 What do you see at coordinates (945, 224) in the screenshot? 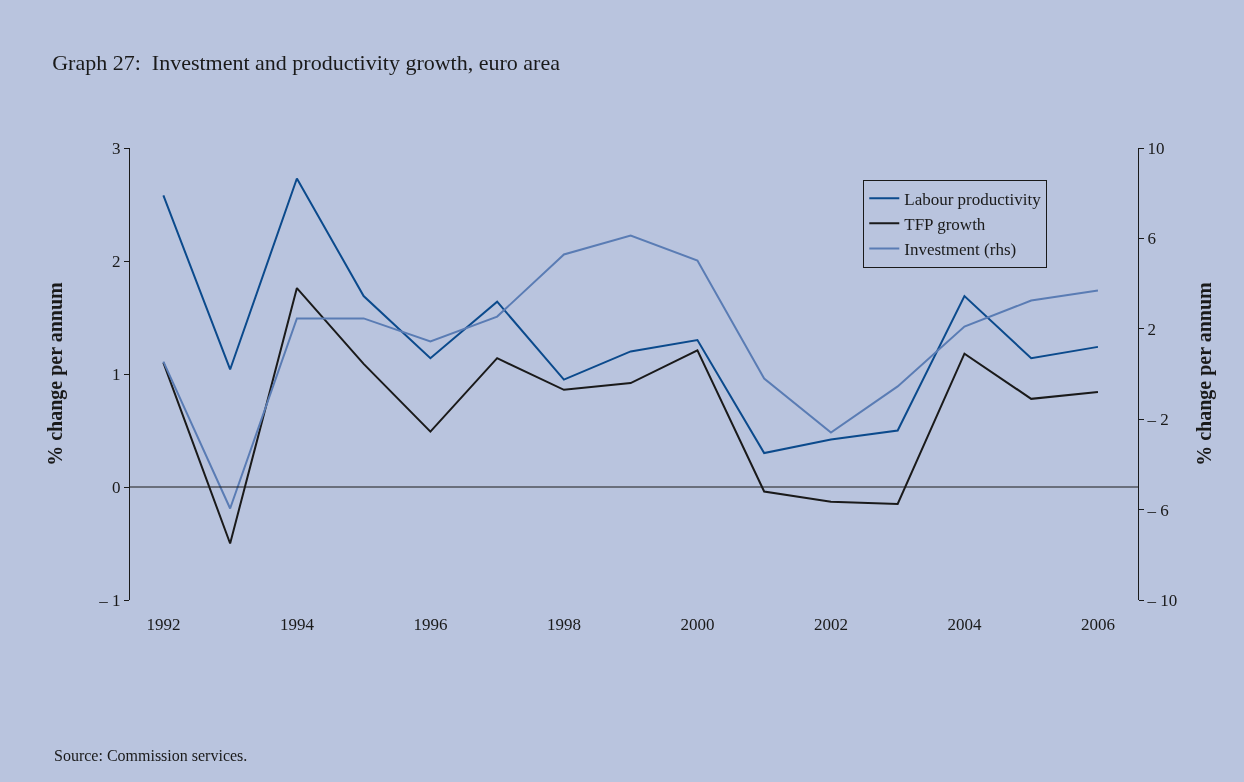
I see `legend-label: TFP growth` at bounding box center [945, 224].